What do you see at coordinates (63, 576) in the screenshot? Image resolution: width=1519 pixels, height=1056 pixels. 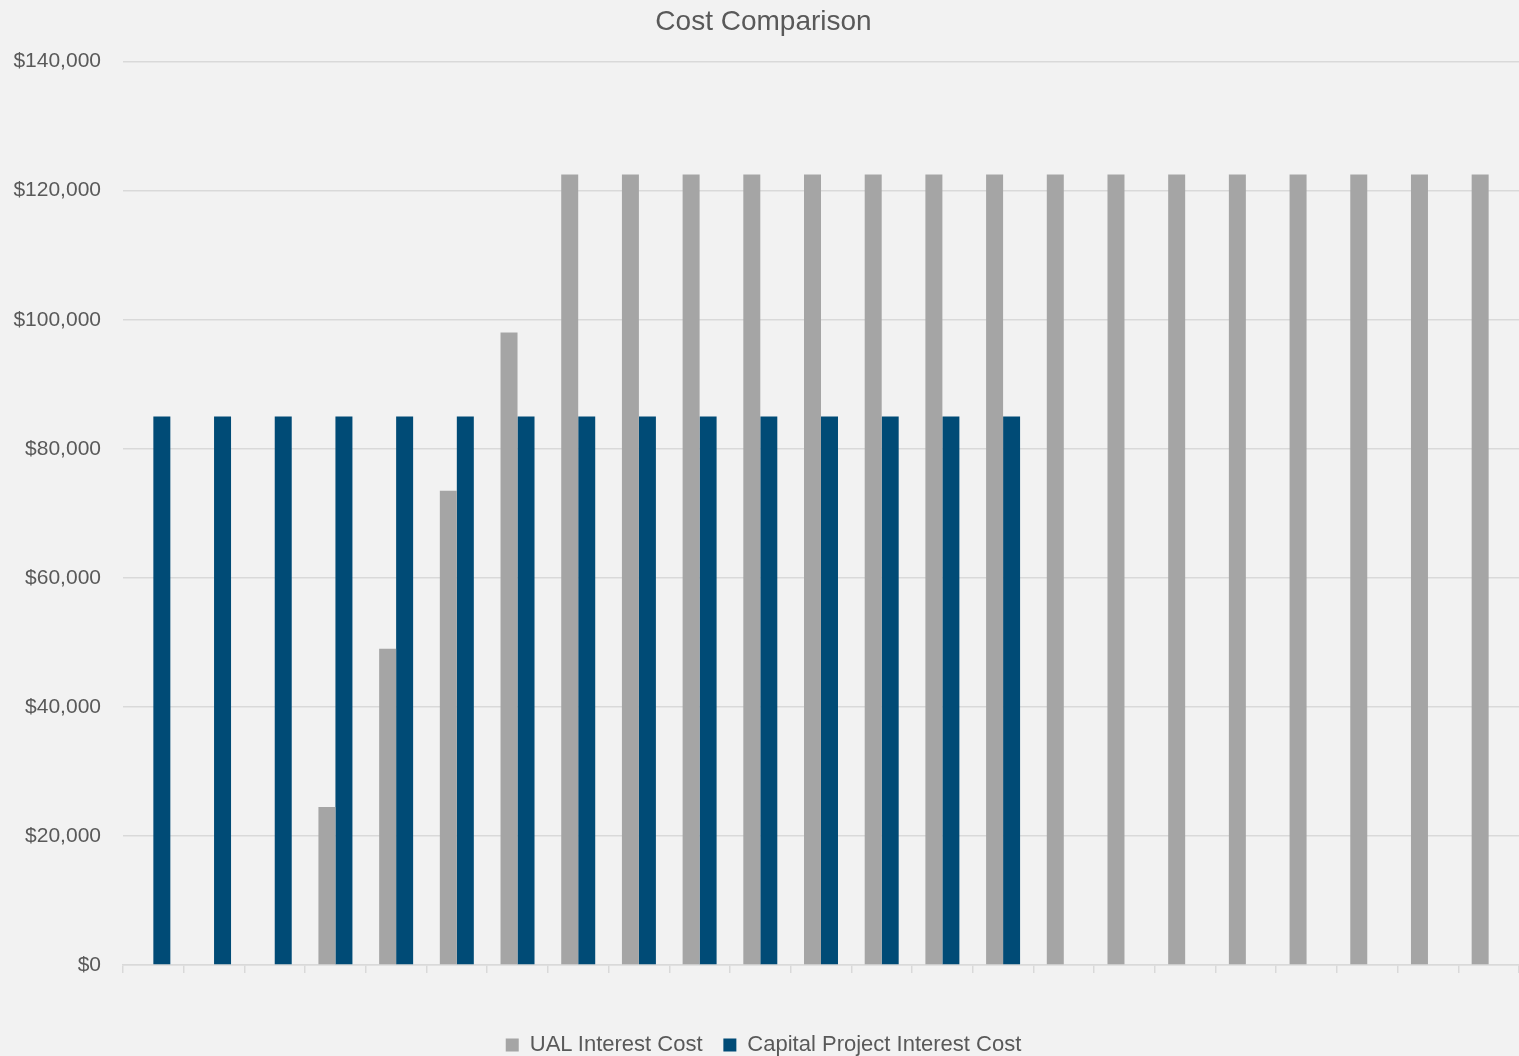 I see `y-tick-label: $60,000` at bounding box center [63, 576].